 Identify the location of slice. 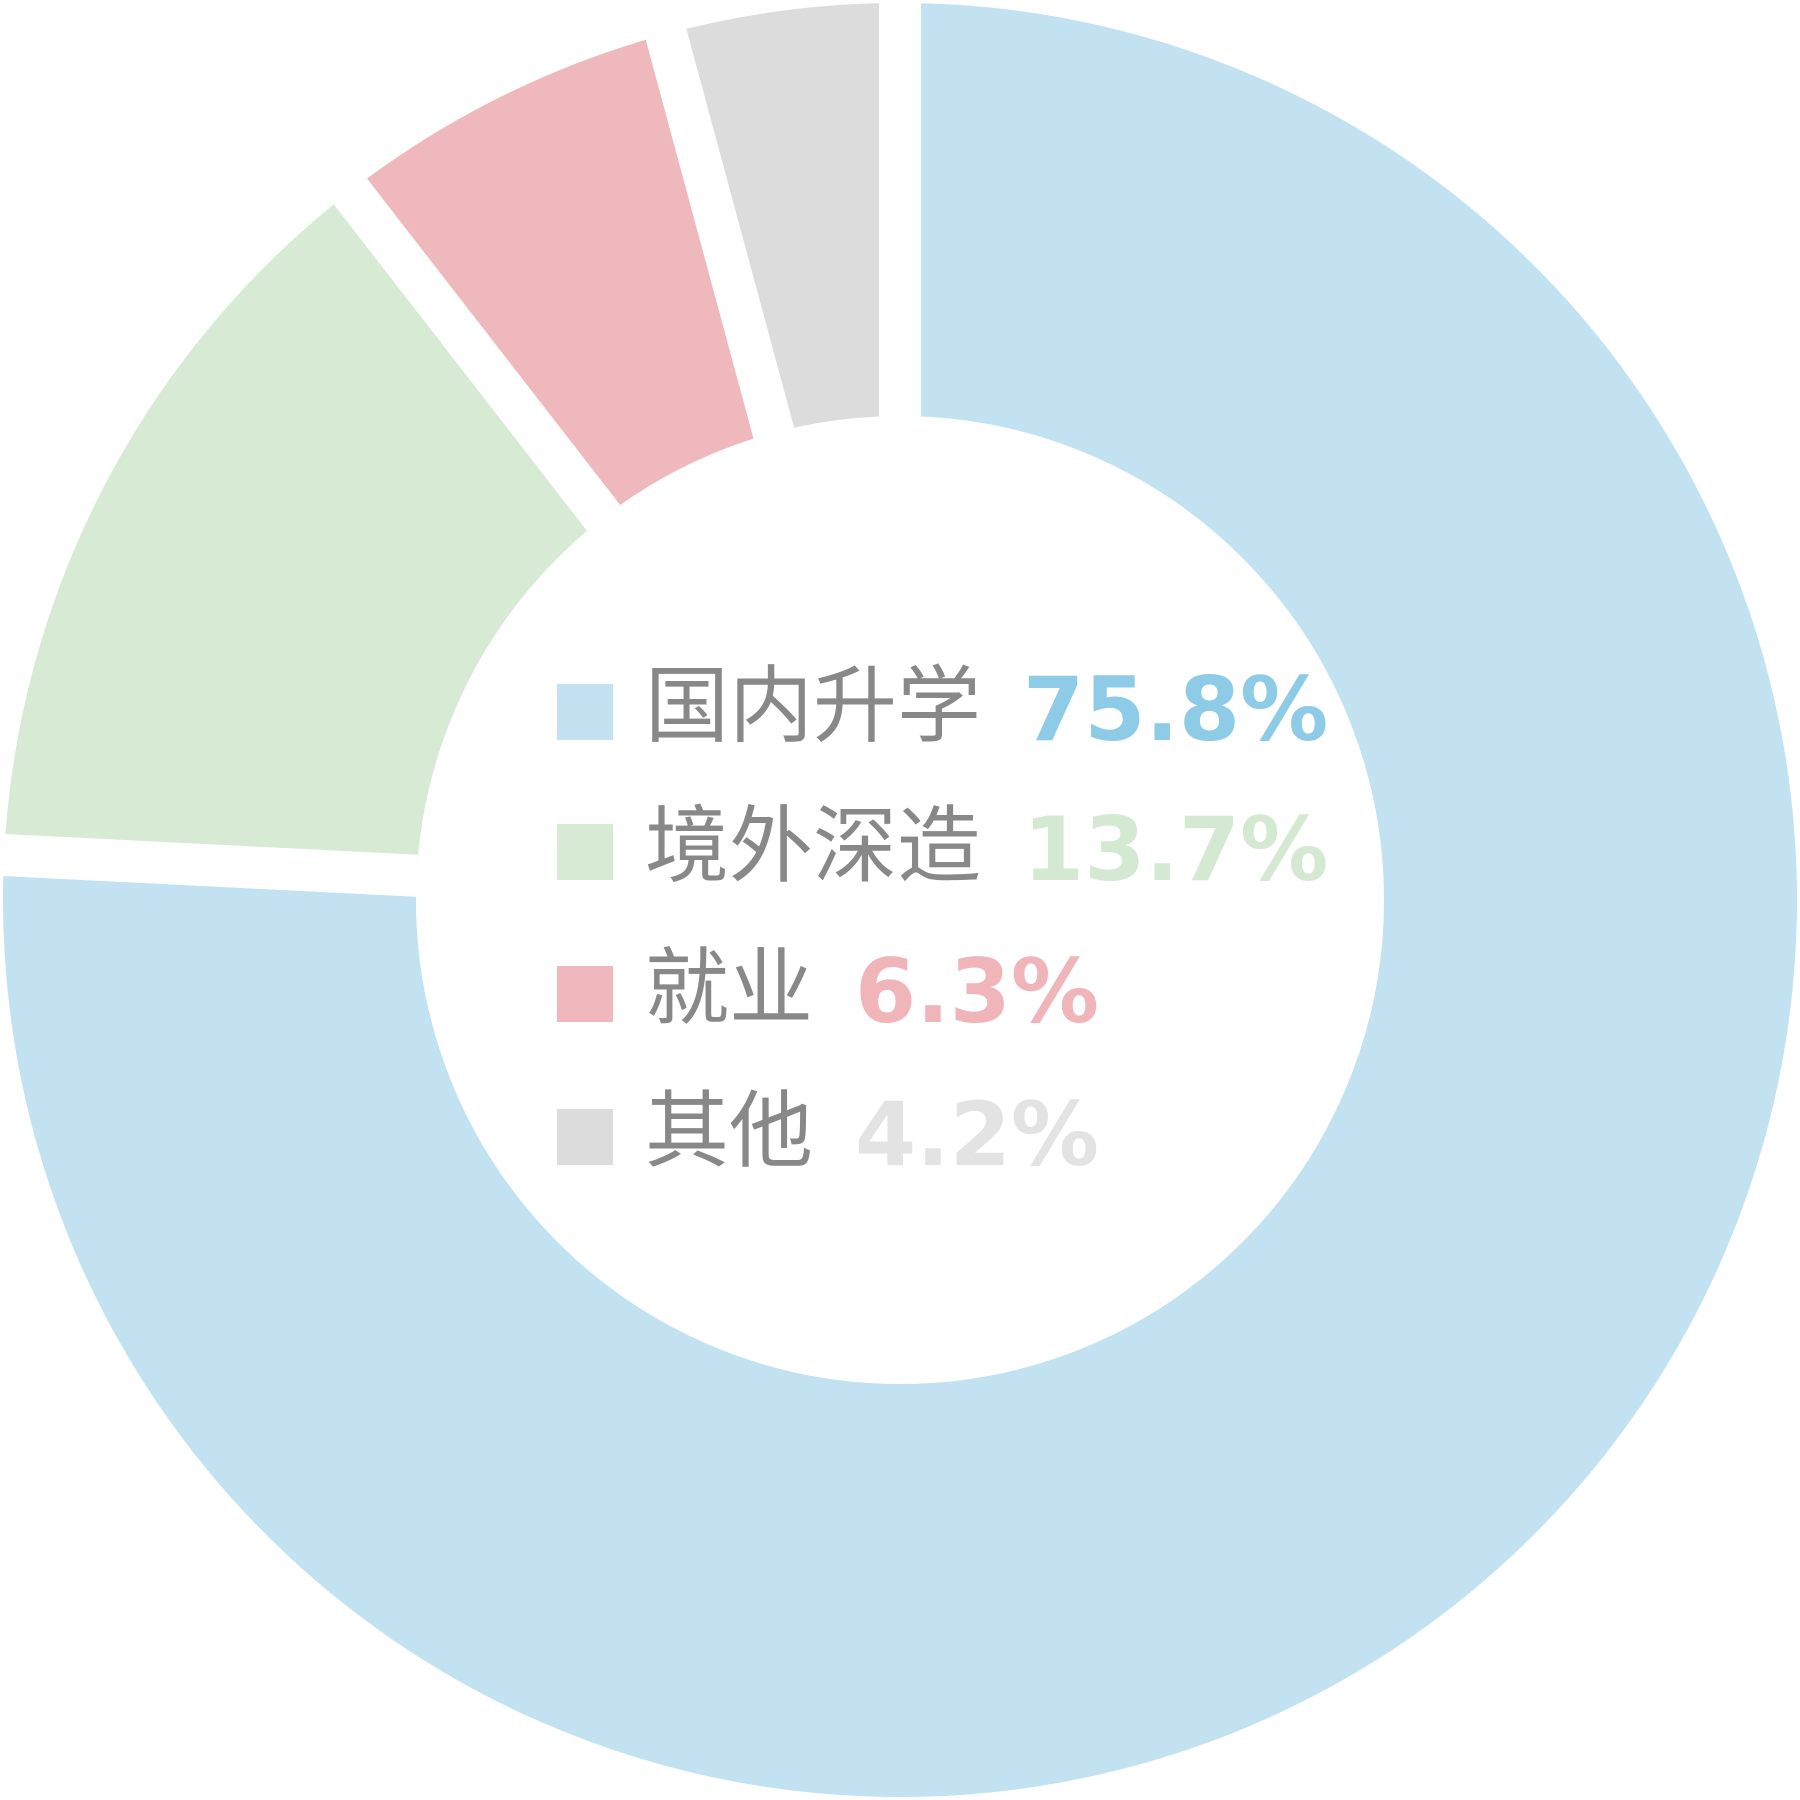
(778, 239).